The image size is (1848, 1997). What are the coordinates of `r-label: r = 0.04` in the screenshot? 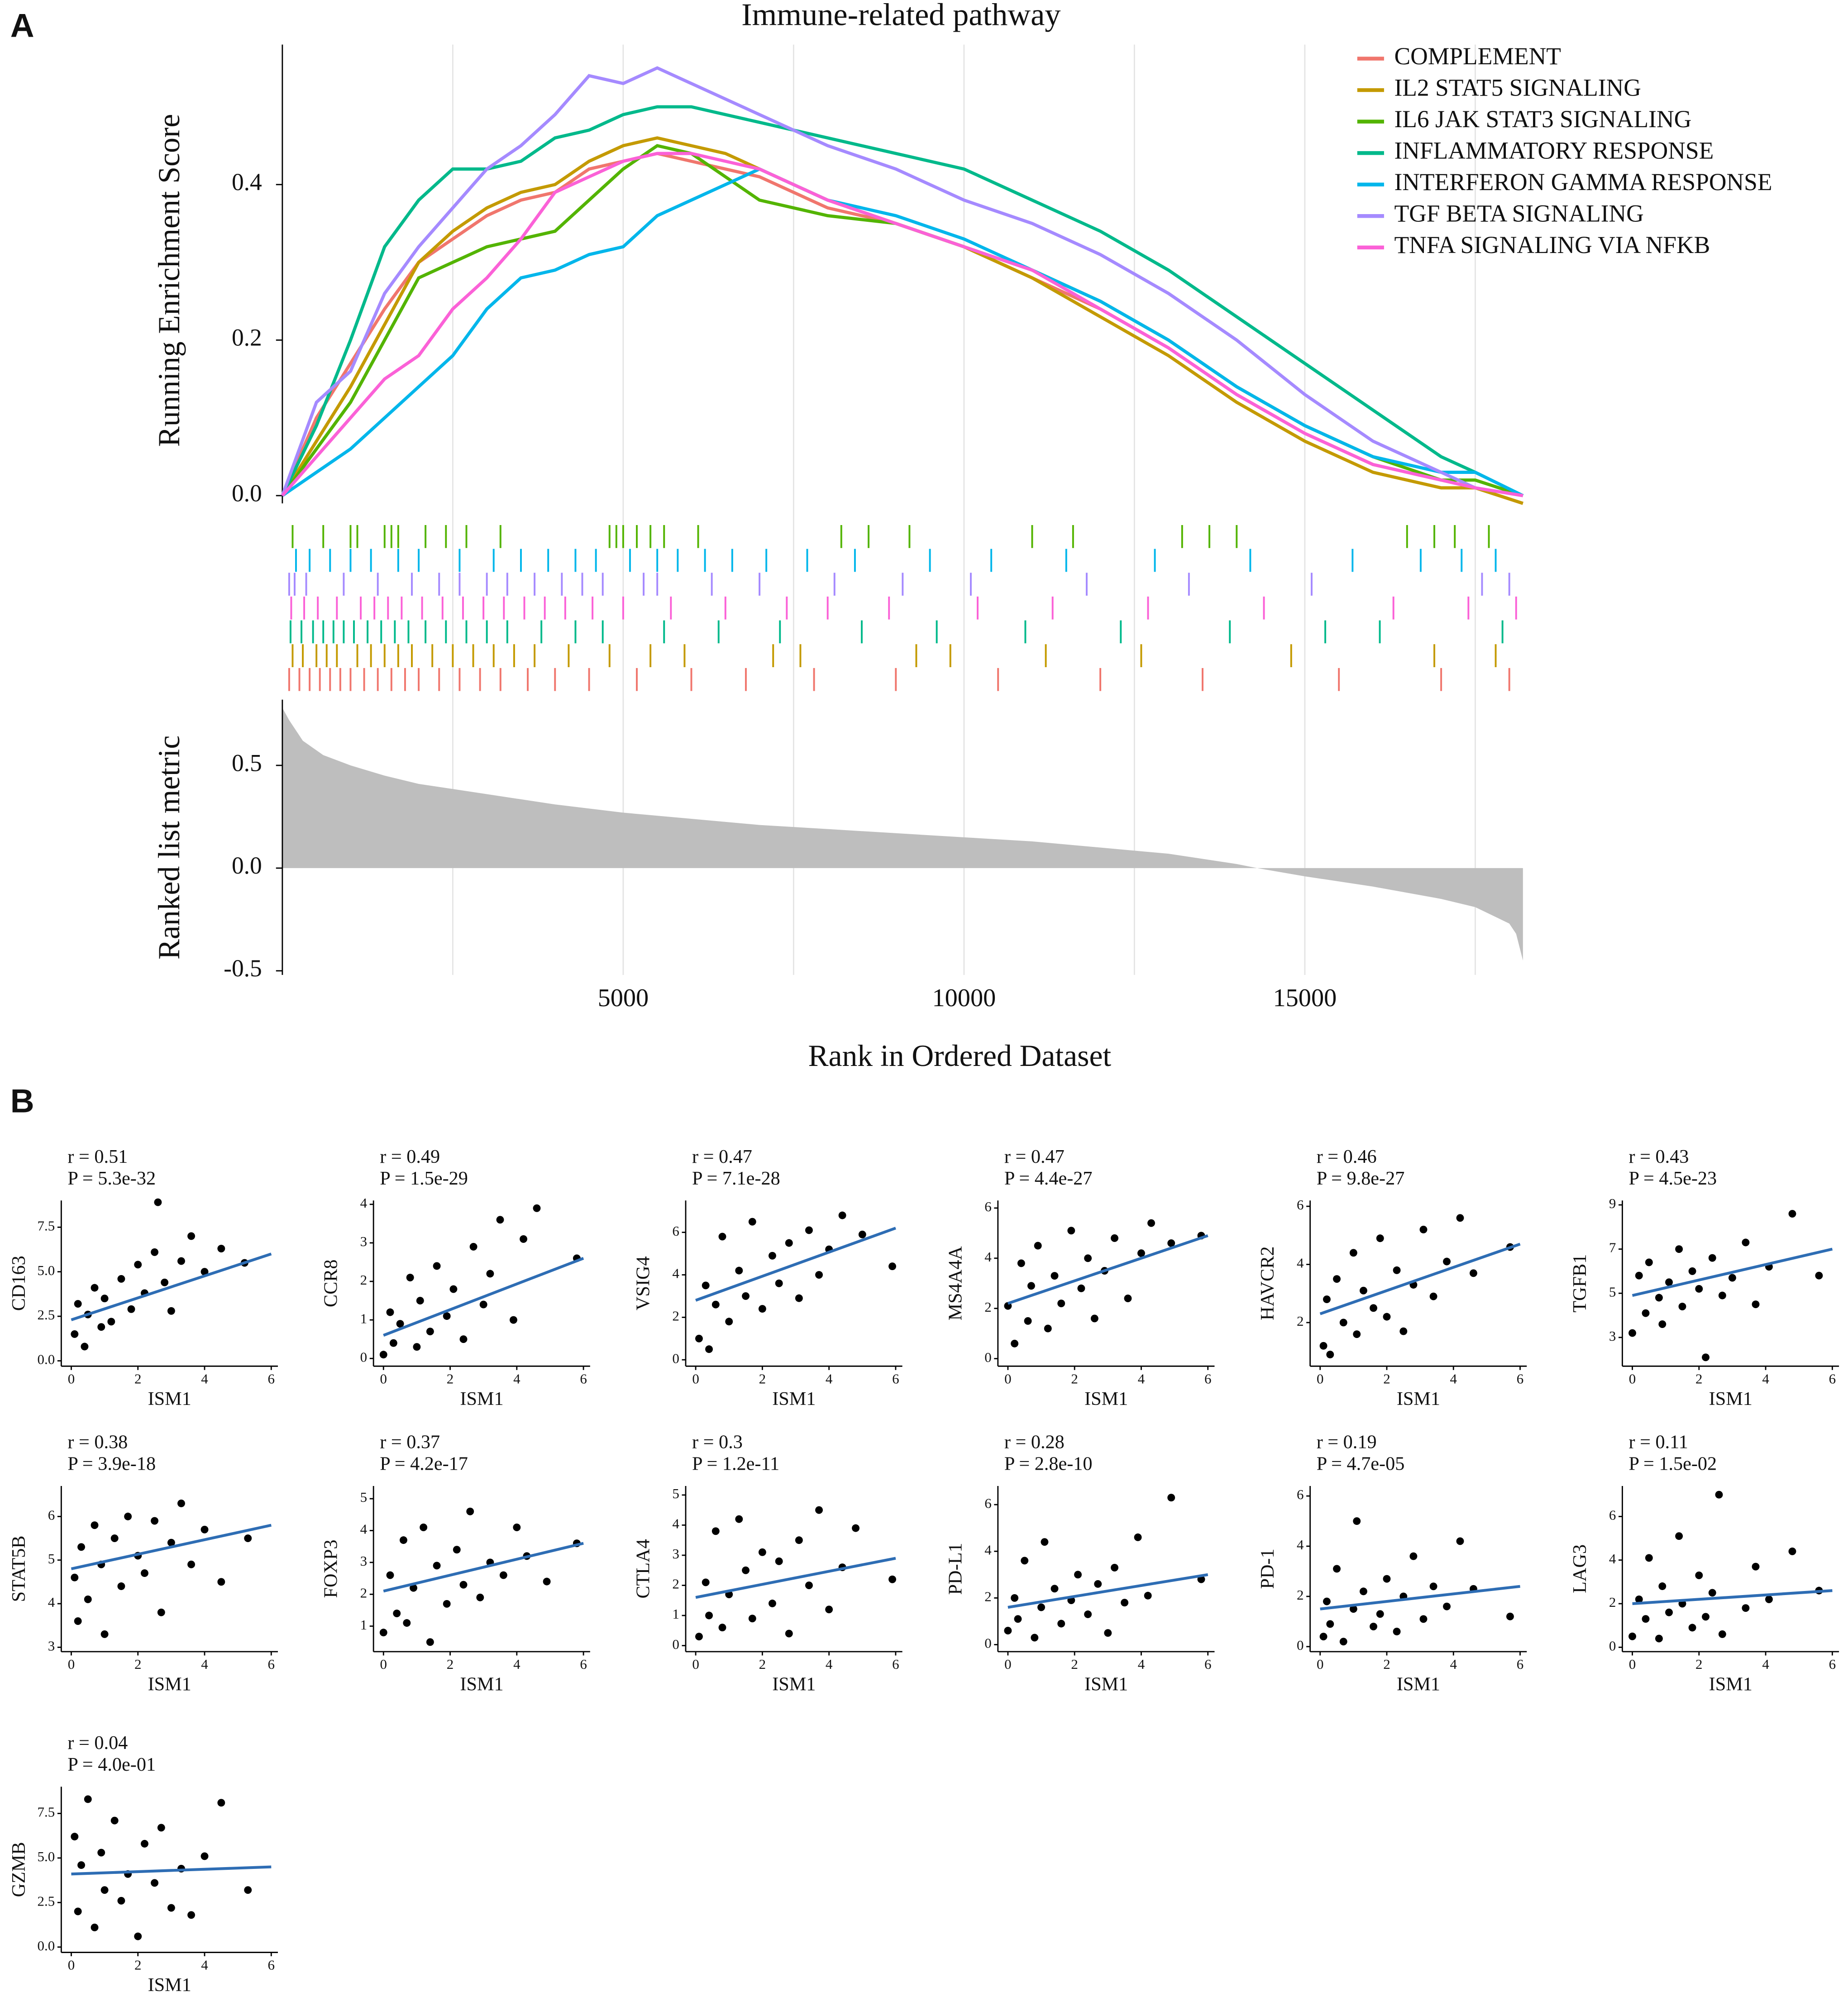 It's located at (97, 1742).